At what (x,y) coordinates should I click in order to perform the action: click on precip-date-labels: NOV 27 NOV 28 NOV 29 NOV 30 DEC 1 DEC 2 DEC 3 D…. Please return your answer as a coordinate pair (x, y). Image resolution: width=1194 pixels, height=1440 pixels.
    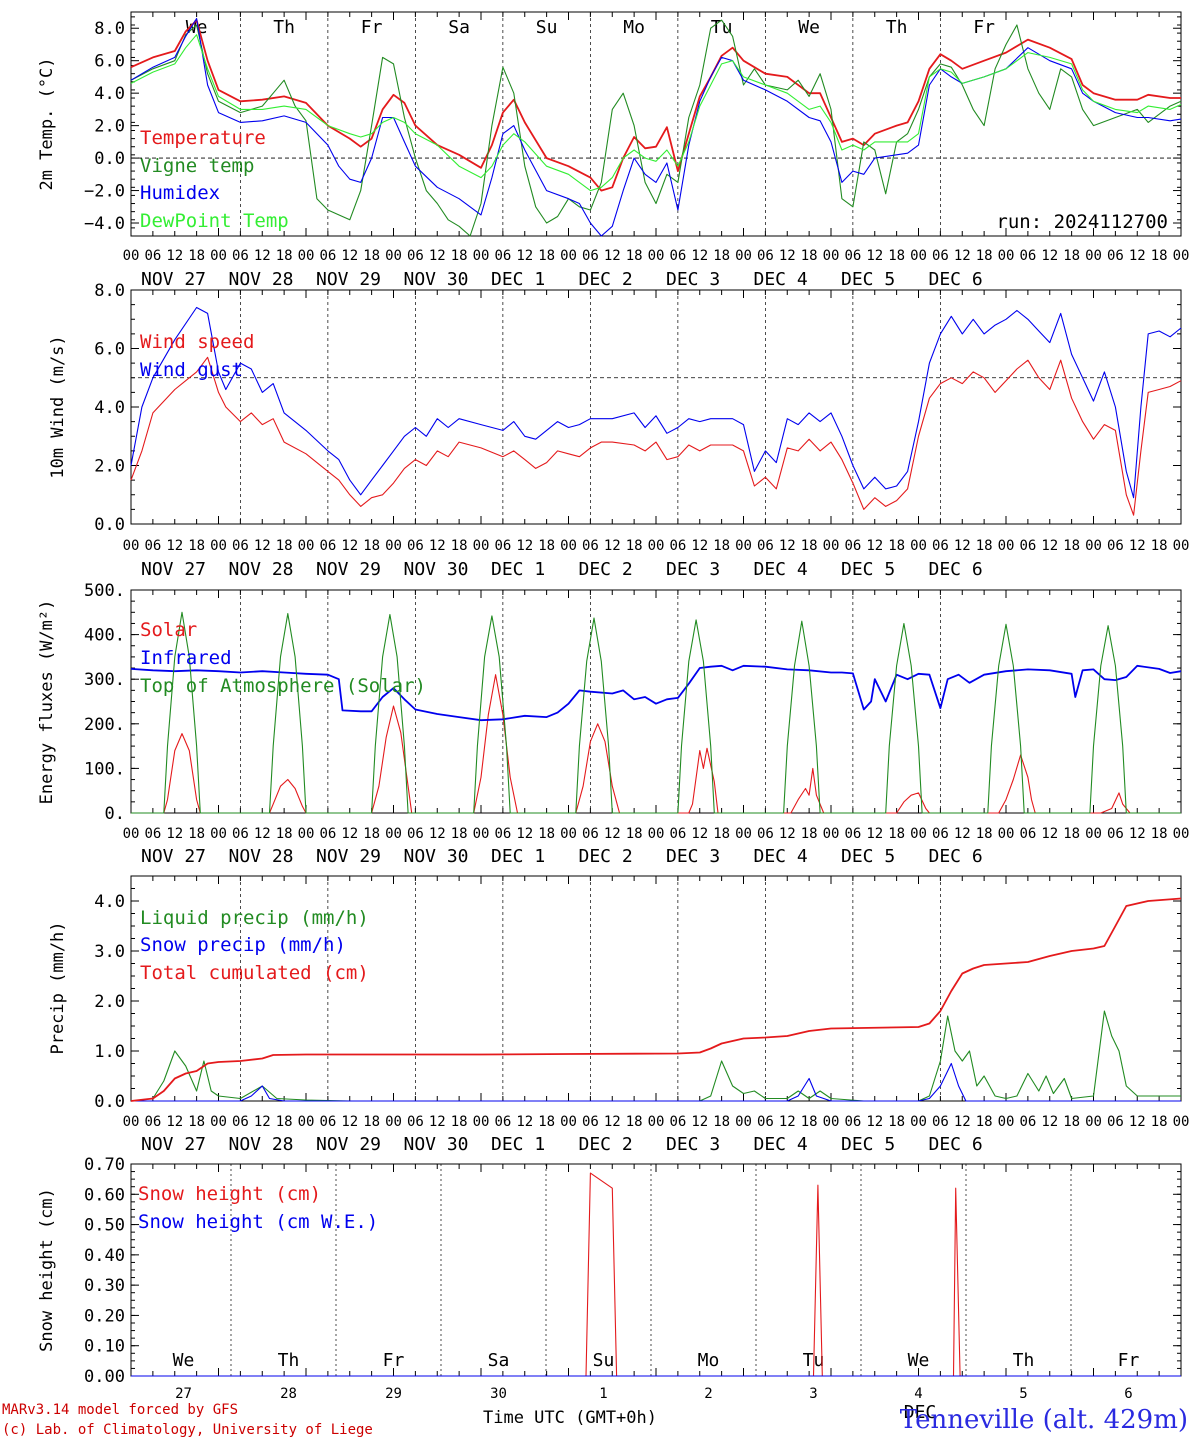
    Looking at the image, I should click on (562, 1144).